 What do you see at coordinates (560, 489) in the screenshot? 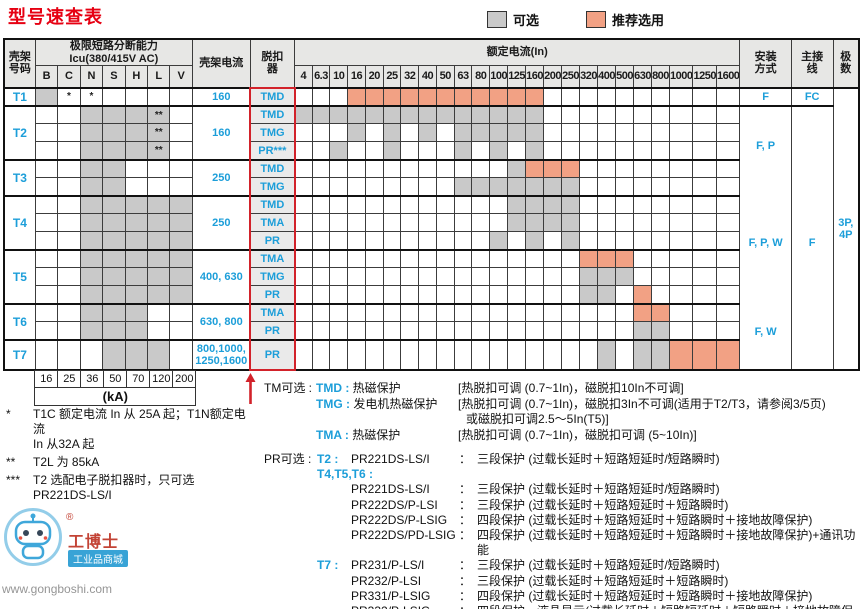
I see `pr-option-row: PR221DS-LS/I ： 三段保护 (过载长延时＋短路短延时/短路瞬时)` at bounding box center [560, 489].